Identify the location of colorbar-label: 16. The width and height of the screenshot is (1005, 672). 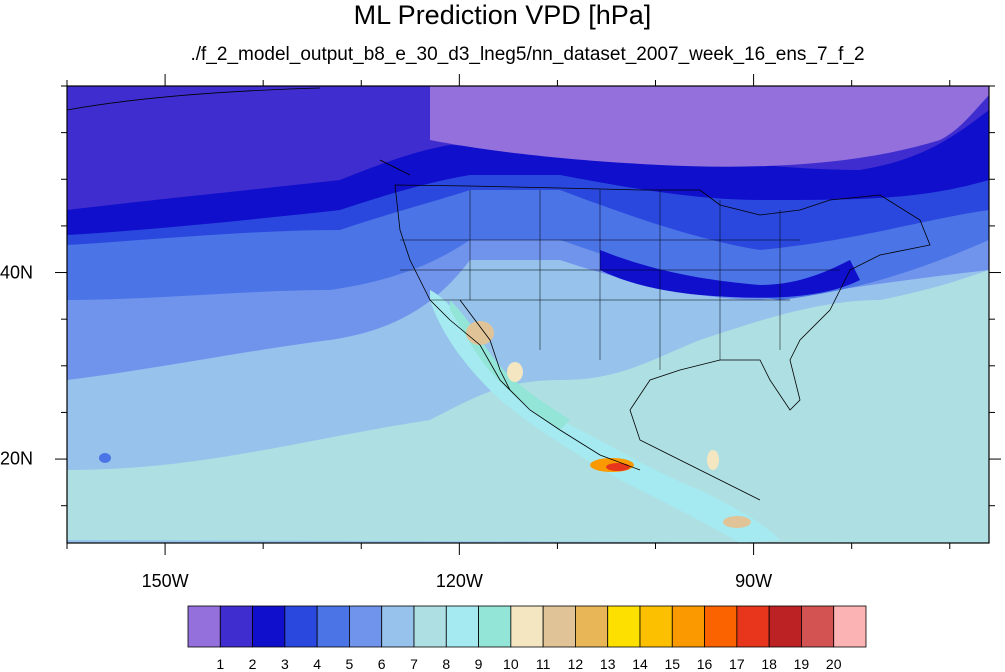
(704, 664).